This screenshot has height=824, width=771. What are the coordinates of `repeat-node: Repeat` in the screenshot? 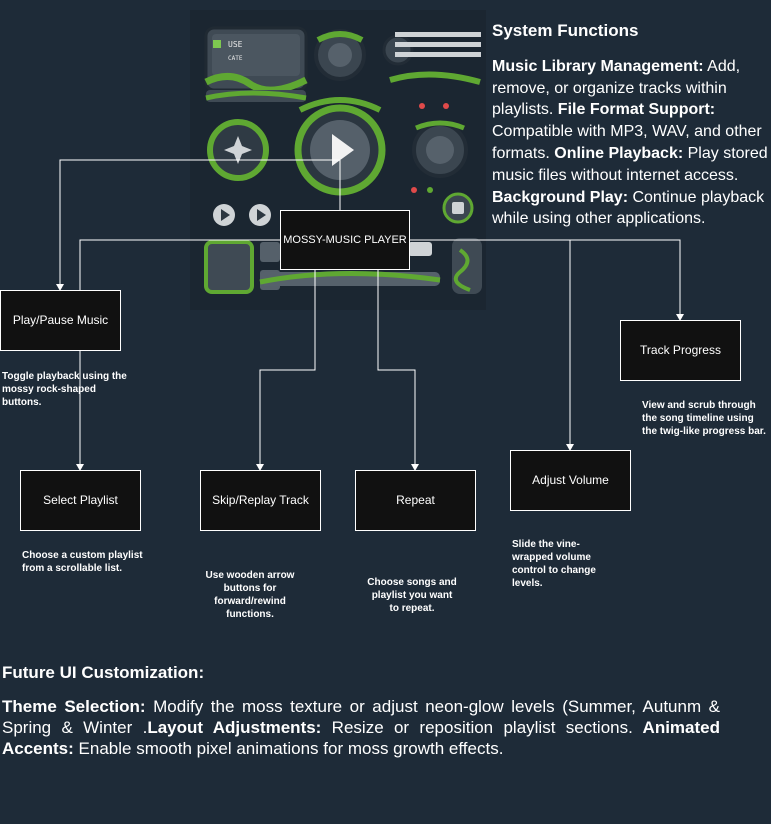 It's located at (415, 500).